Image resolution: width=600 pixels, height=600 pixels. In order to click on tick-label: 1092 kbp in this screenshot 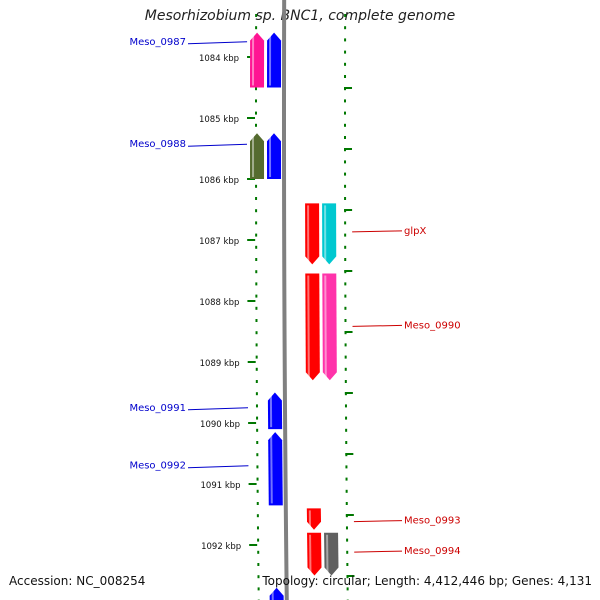, I will do `click(221, 547)`.